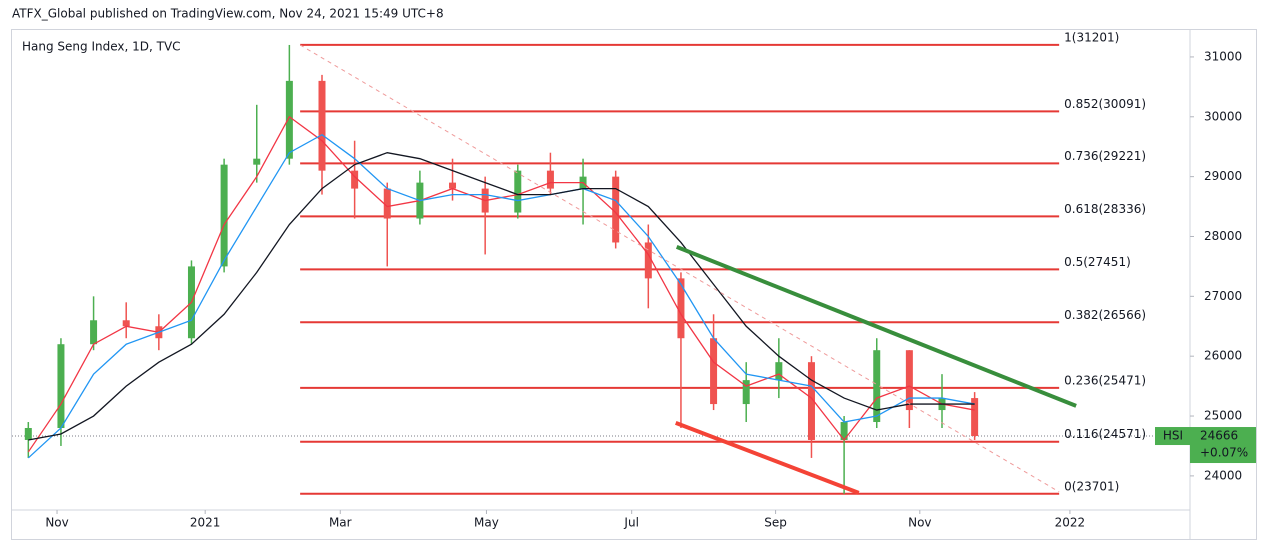  What do you see at coordinates (1091, 37) in the screenshot?
I see `fib-label: 1(31201)` at bounding box center [1091, 37].